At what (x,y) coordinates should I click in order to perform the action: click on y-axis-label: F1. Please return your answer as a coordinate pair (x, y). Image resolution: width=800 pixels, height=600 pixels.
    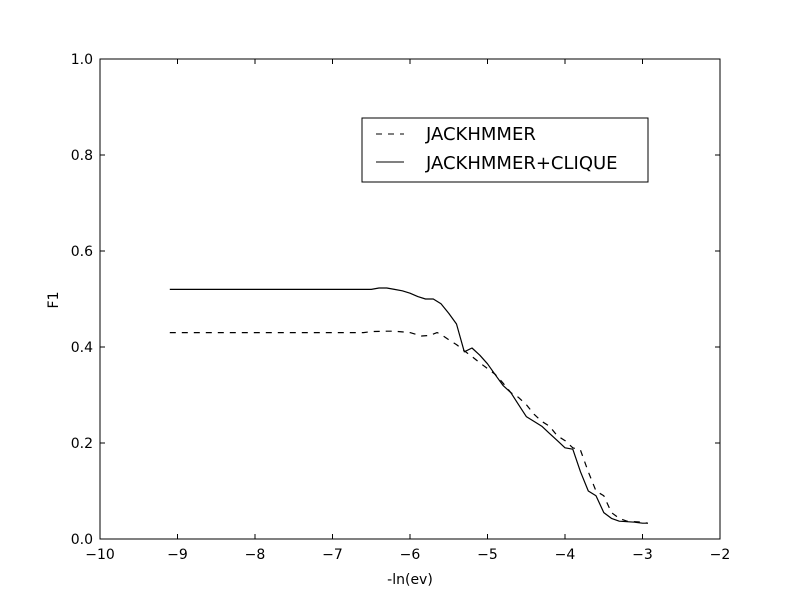
    Looking at the image, I should click on (54, 300).